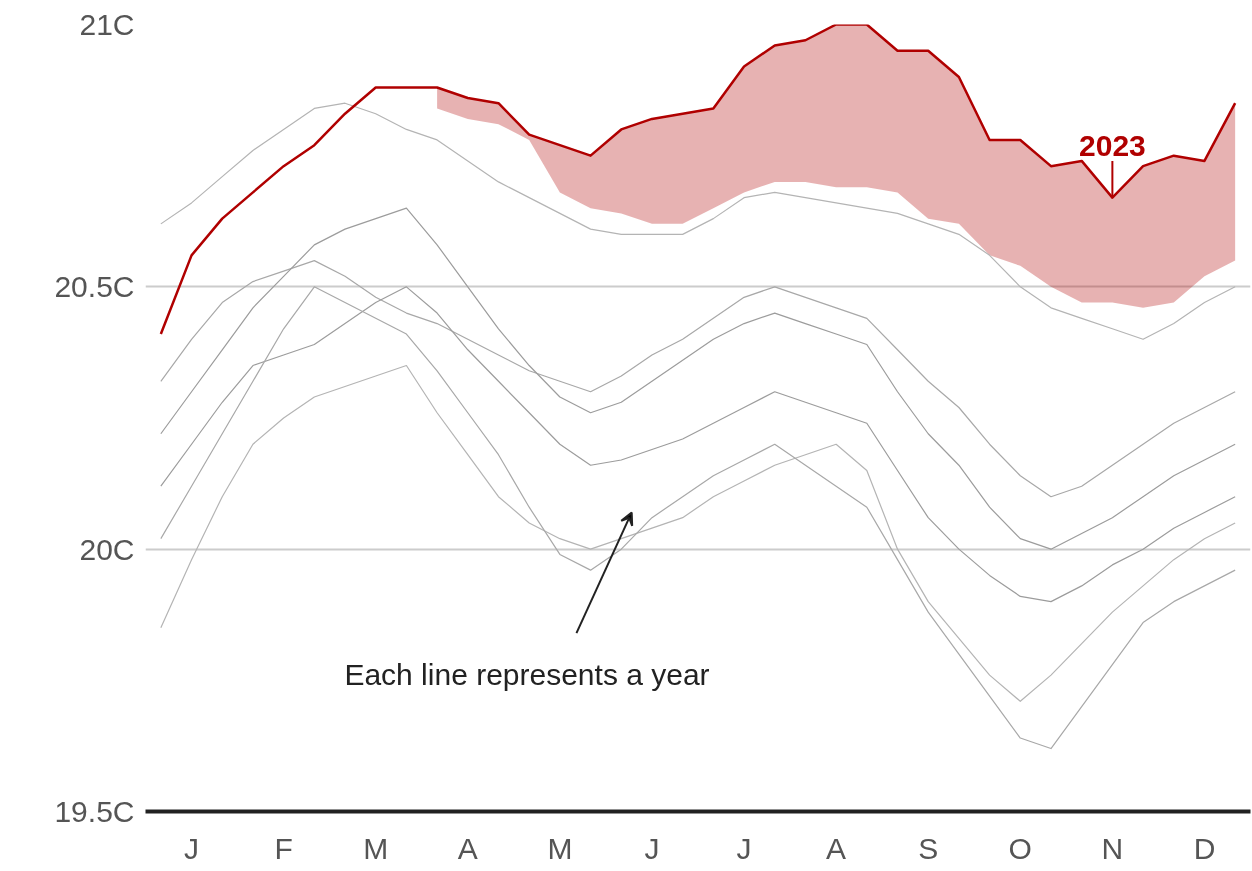 The width and height of the screenshot is (1252, 871). I want to click on y-tick-label: 20C, so click(107, 549).